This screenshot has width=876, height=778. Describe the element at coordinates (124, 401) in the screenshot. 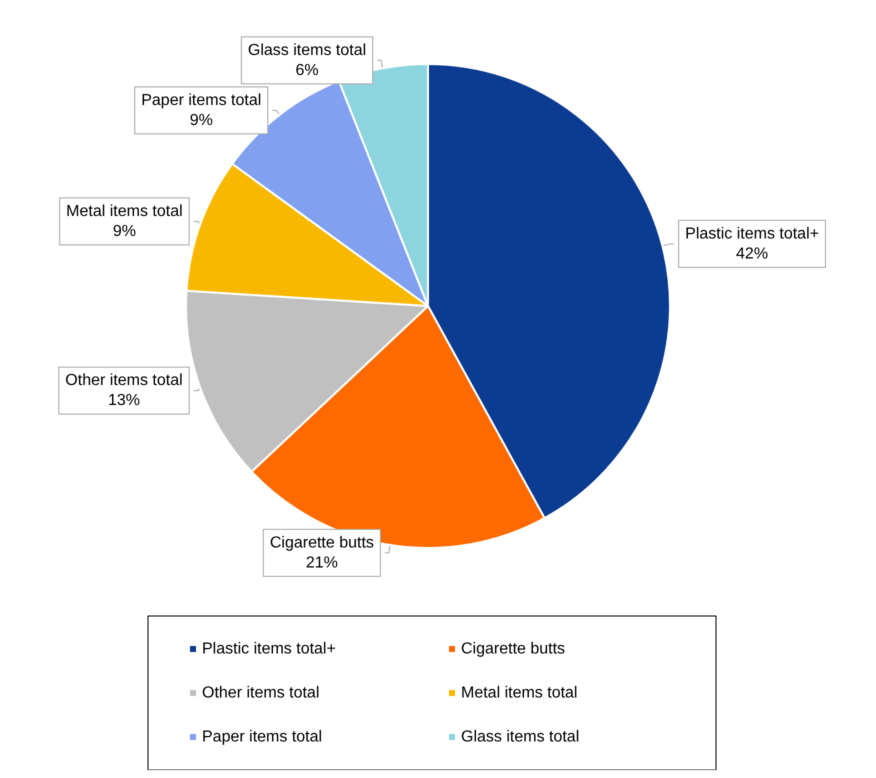

I see `data-label: 13%` at that location.